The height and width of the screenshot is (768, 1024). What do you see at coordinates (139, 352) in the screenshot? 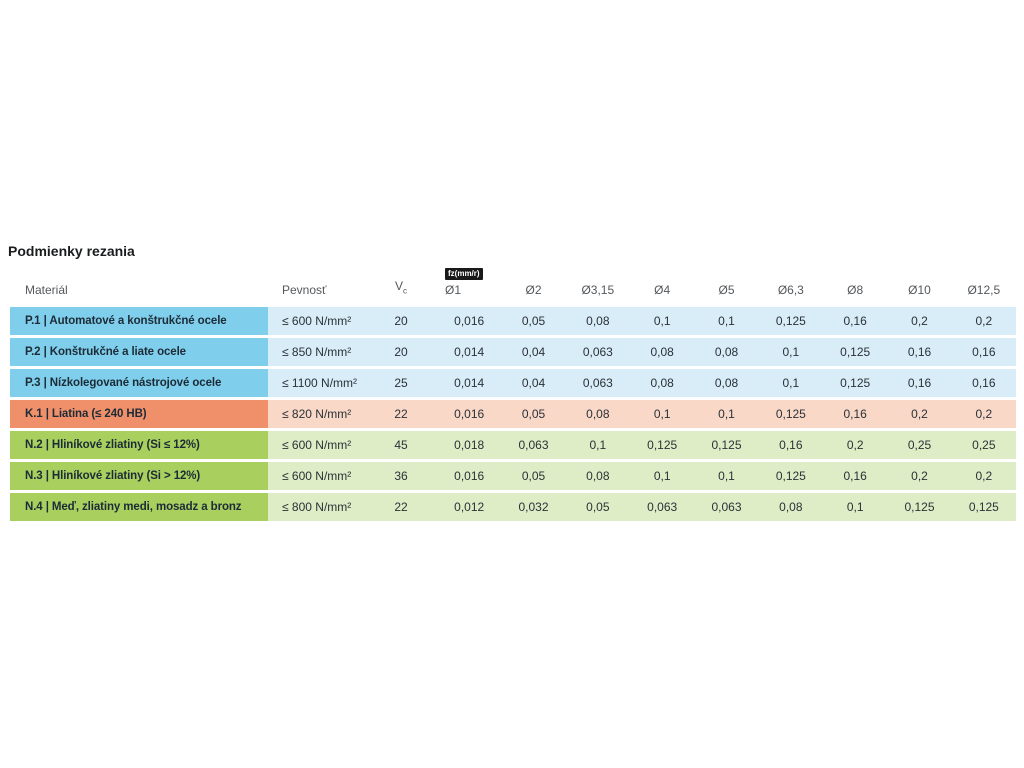
I see `material-cell: P.2 | Konštrukčné a liate ocele` at bounding box center [139, 352].